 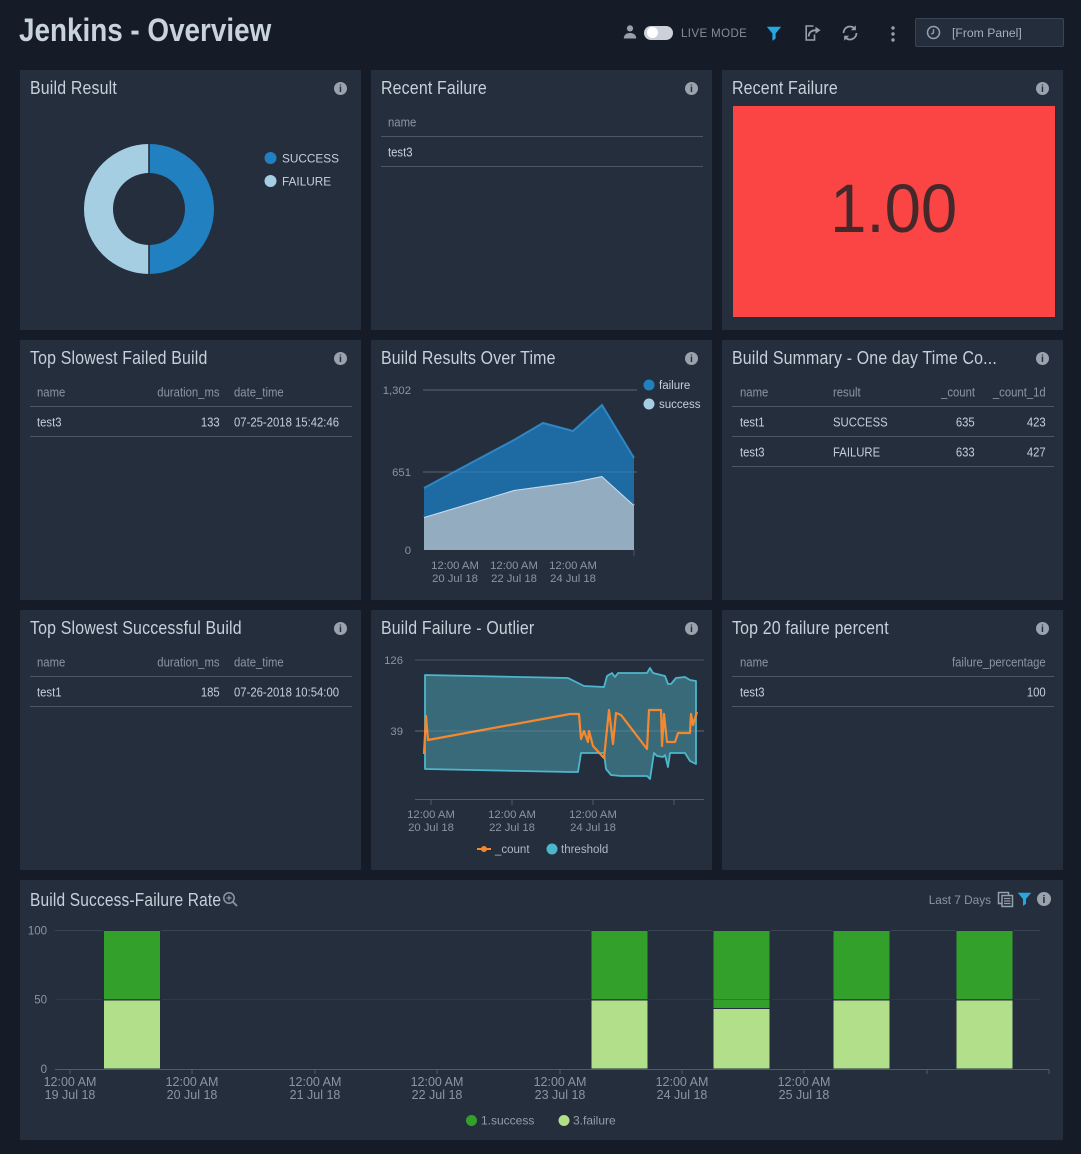 What do you see at coordinates (401, 473) in the screenshot?
I see `svg-text: 651` at bounding box center [401, 473].